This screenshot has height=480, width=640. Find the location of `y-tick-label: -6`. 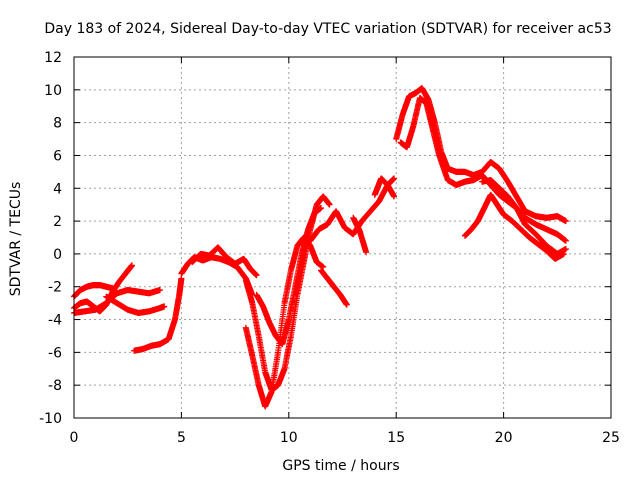

y-tick-label: -6 is located at coordinates (55, 353).